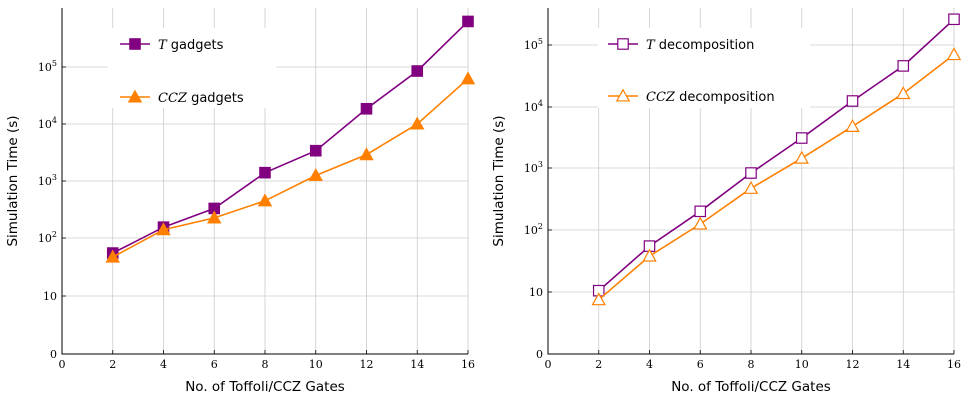  What do you see at coordinates (700, 45) in the screenshot?
I see `legend-entry: T decomposition` at bounding box center [700, 45].